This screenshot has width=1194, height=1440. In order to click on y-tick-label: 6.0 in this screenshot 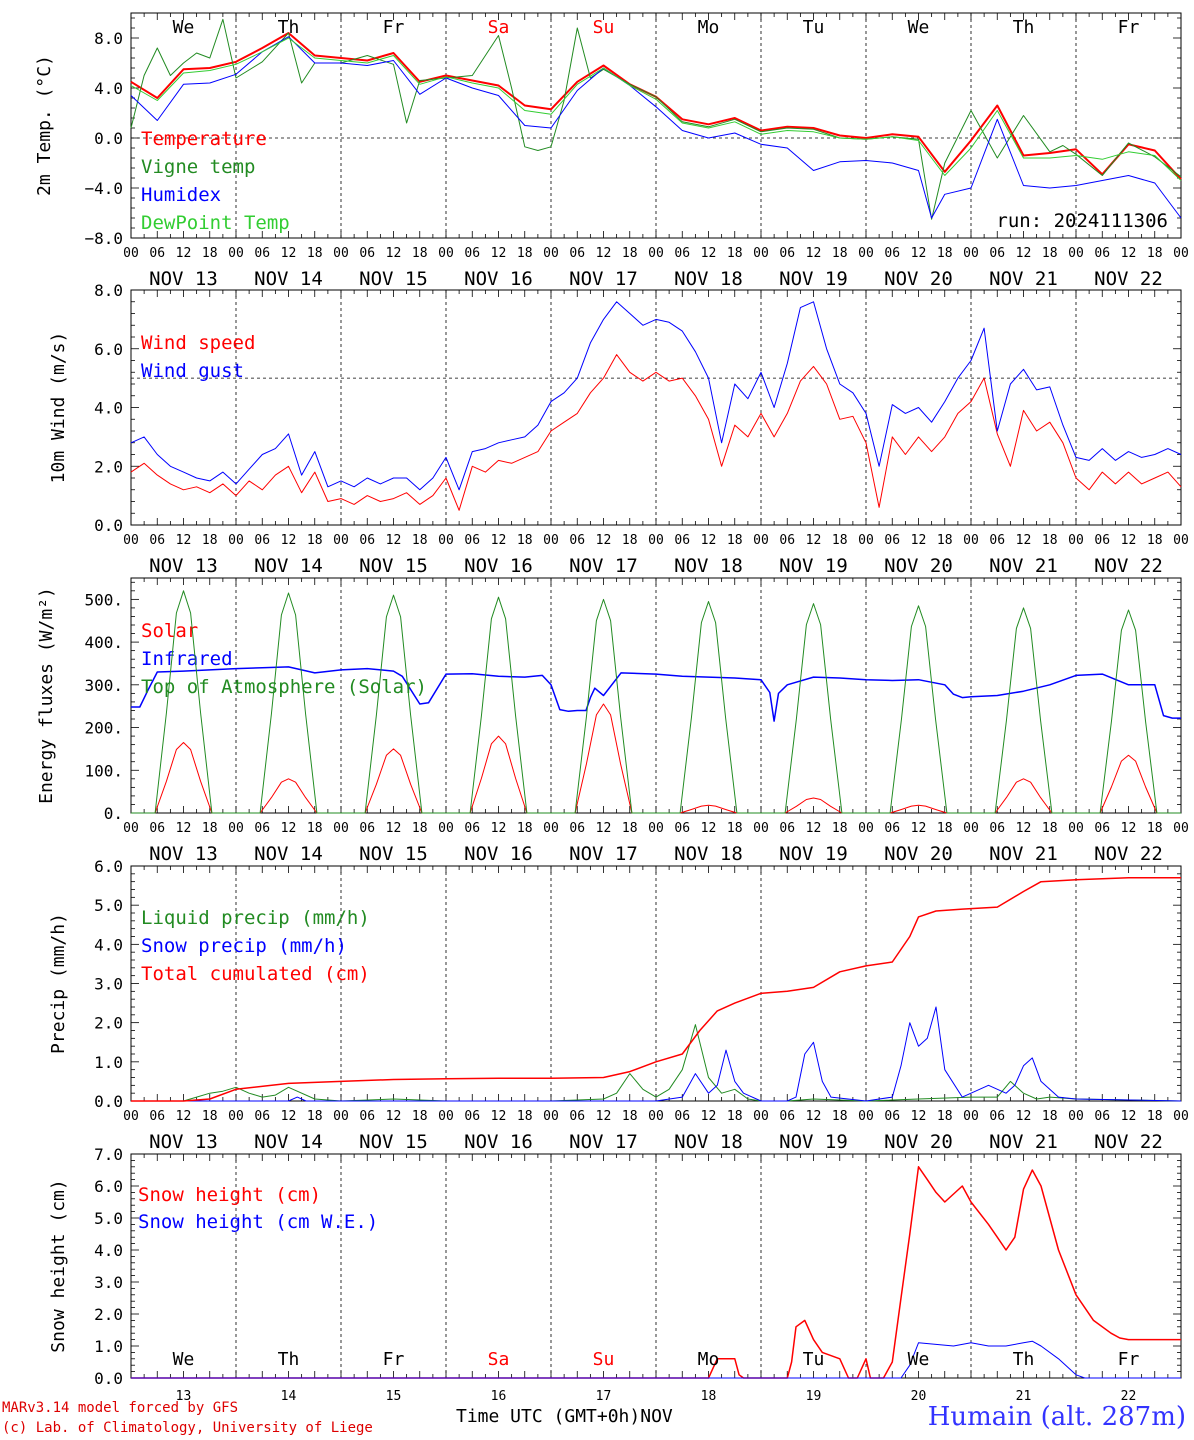, I will do `click(108, 866)`.